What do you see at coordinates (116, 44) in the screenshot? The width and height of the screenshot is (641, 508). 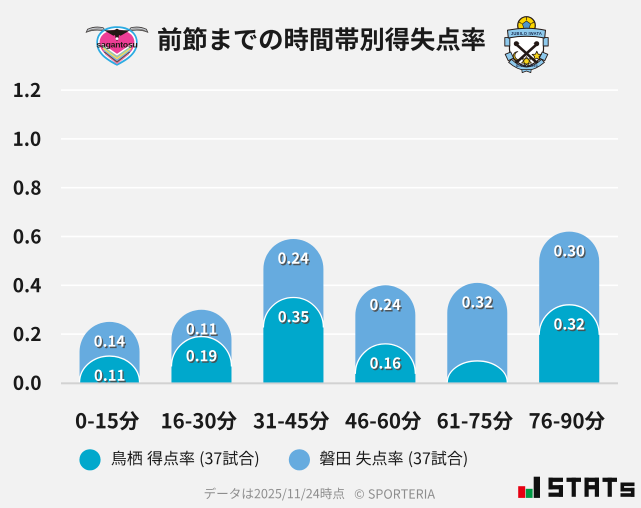 I see `svg-text: sagantosu` at bounding box center [116, 44].